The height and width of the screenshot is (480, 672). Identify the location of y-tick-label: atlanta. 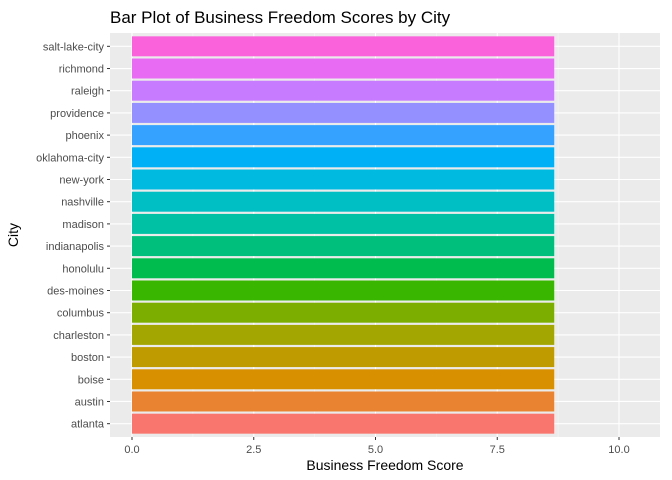
(88, 425).